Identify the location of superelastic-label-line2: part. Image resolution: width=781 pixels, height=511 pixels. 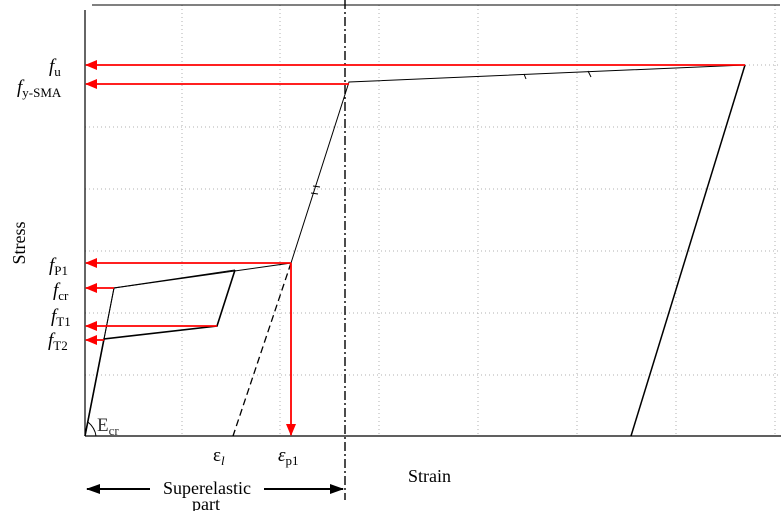
(206, 502).